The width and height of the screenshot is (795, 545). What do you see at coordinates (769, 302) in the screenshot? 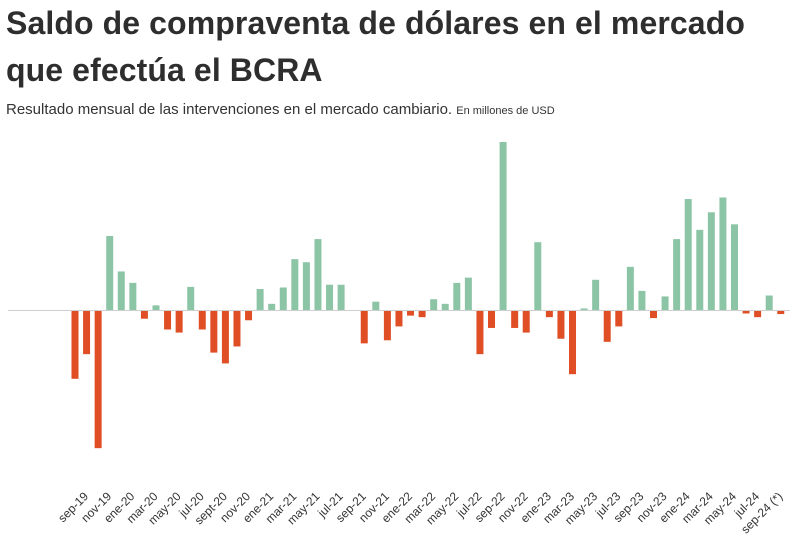
I see `bar-sep-24-` at bounding box center [769, 302].